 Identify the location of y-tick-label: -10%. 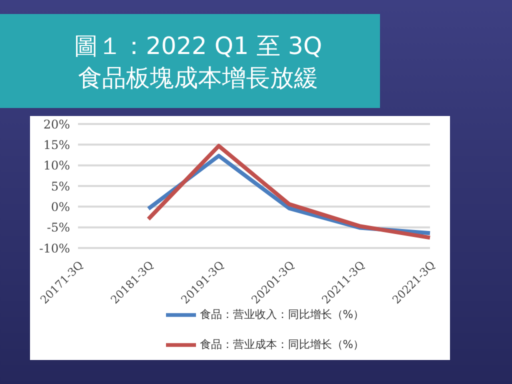
(54, 248).